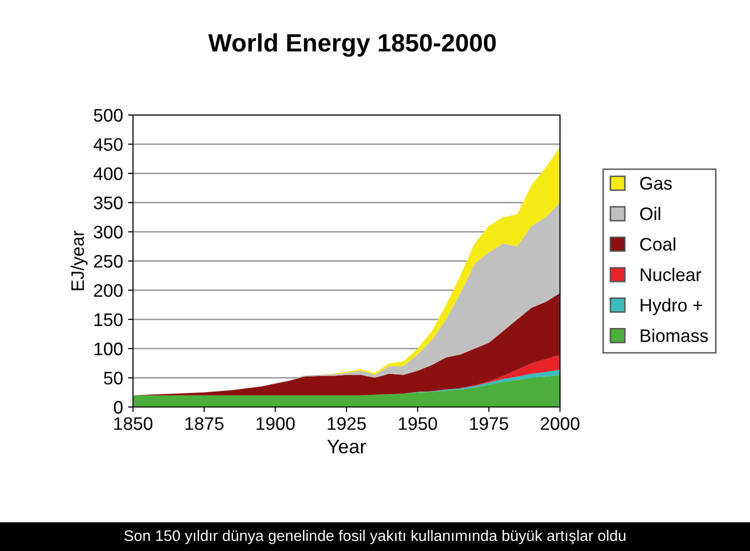  I want to click on x-tick-label: 1900, so click(275, 423).